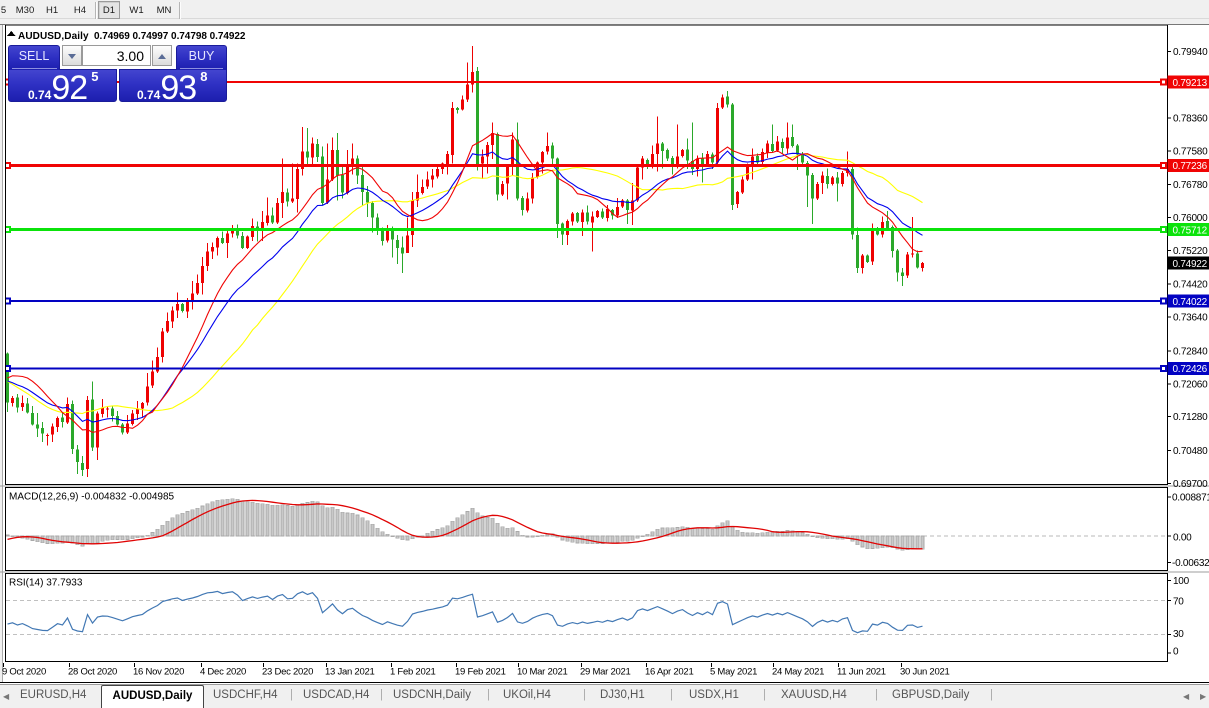 This screenshot has height=708, width=1209. I want to click on svg-text: 23 Dec 2020, so click(287, 672).